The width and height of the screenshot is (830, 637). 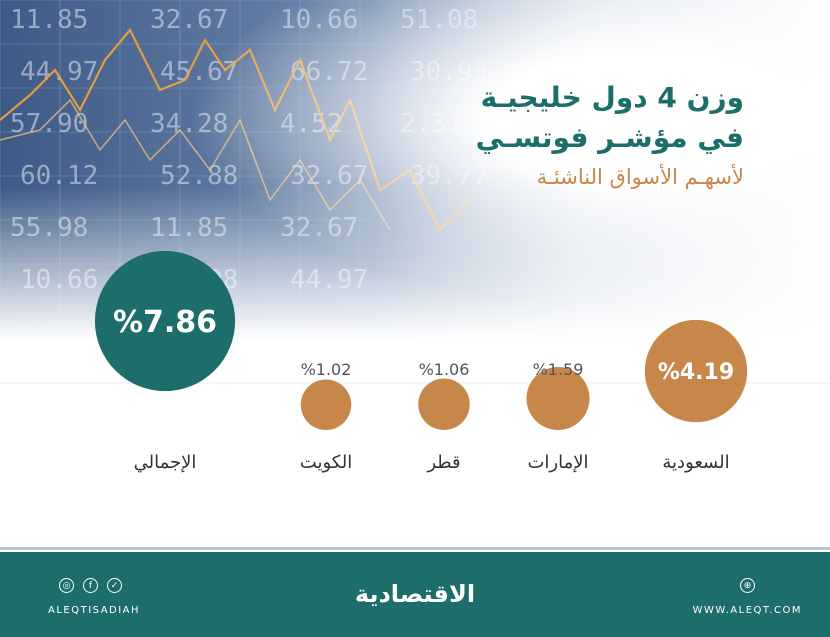 I want to click on value-label-3: %1.02, so click(x=326, y=369).